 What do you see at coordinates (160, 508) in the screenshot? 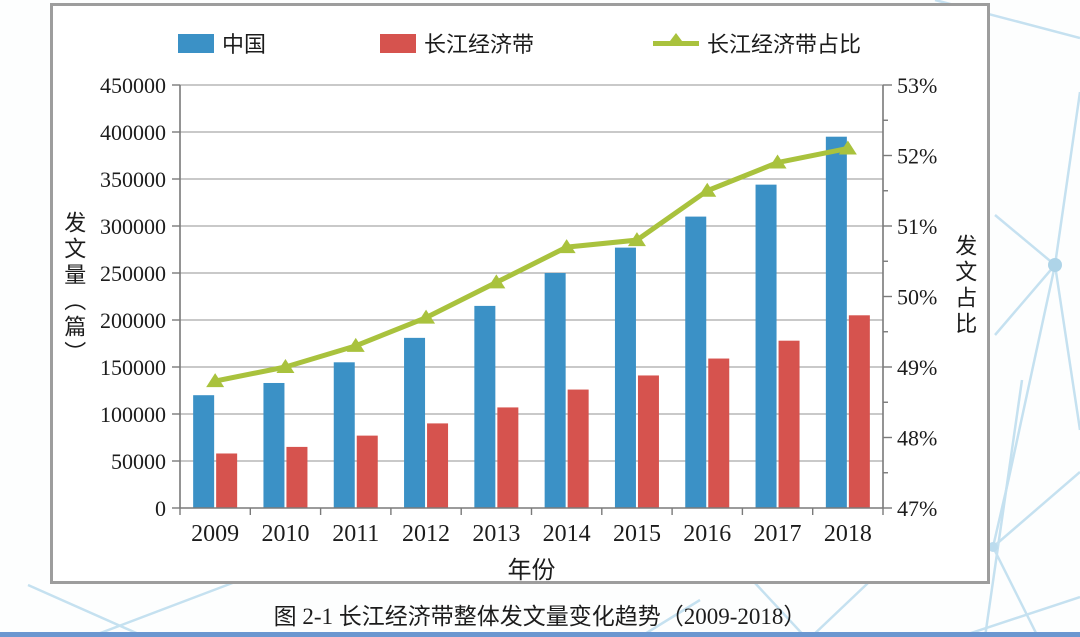
I see `left-axis-tick-label: 0` at bounding box center [160, 508].